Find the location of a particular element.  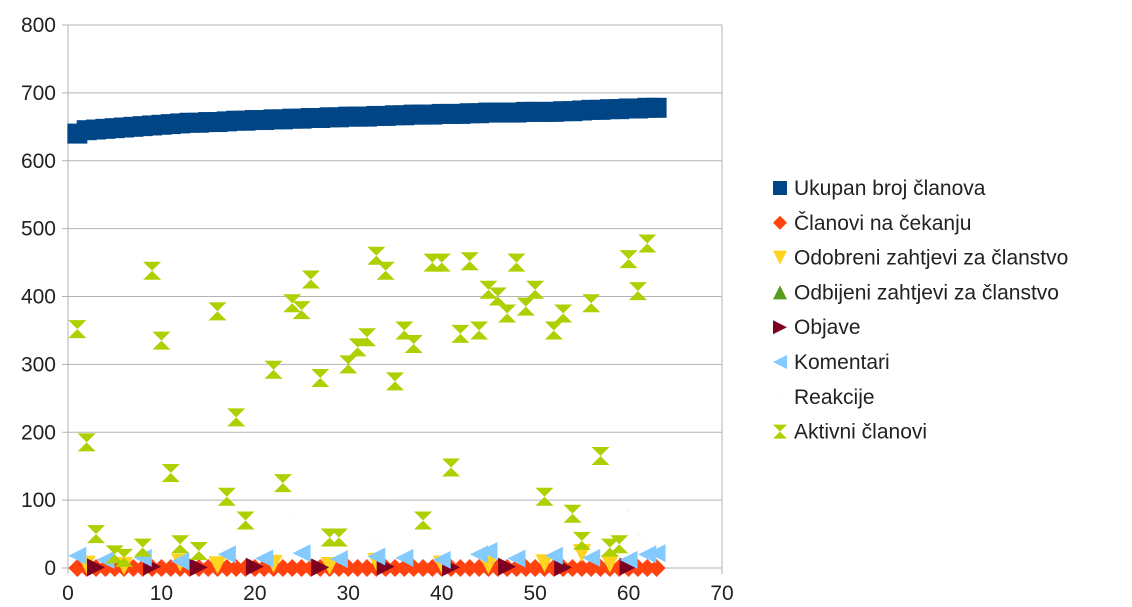

legend-label: Odbijeni zahtjevi za članstvo is located at coordinates (926, 292).